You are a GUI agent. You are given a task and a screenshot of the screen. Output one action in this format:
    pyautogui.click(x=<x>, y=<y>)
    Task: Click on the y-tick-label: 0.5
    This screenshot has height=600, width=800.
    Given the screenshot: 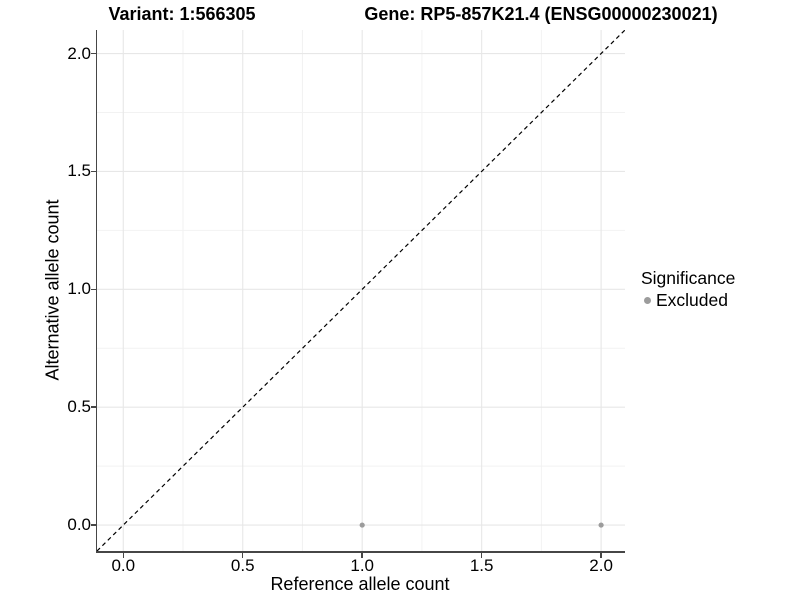 What is the action you would take?
    pyautogui.click(x=79, y=407)
    